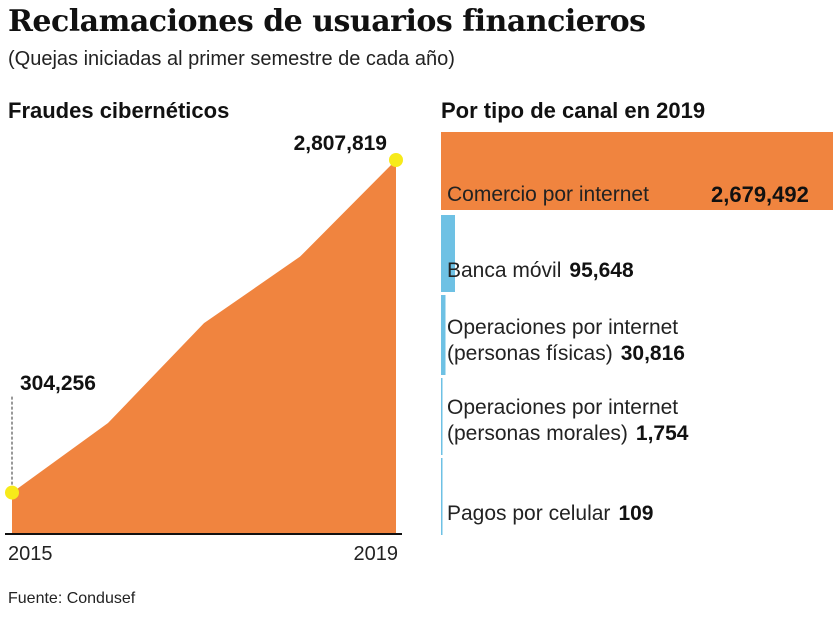 This screenshot has width=839, height=620. What do you see at coordinates (530, 353) in the screenshot?
I see `category-label: (personas físicas)` at bounding box center [530, 353].